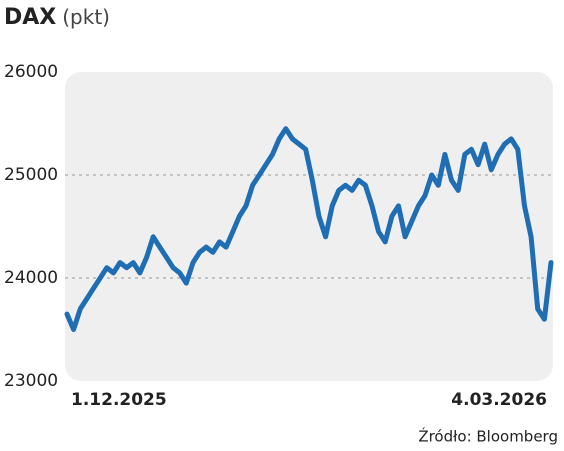  I want to click on y-tick-label: 26000, so click(31, 72).